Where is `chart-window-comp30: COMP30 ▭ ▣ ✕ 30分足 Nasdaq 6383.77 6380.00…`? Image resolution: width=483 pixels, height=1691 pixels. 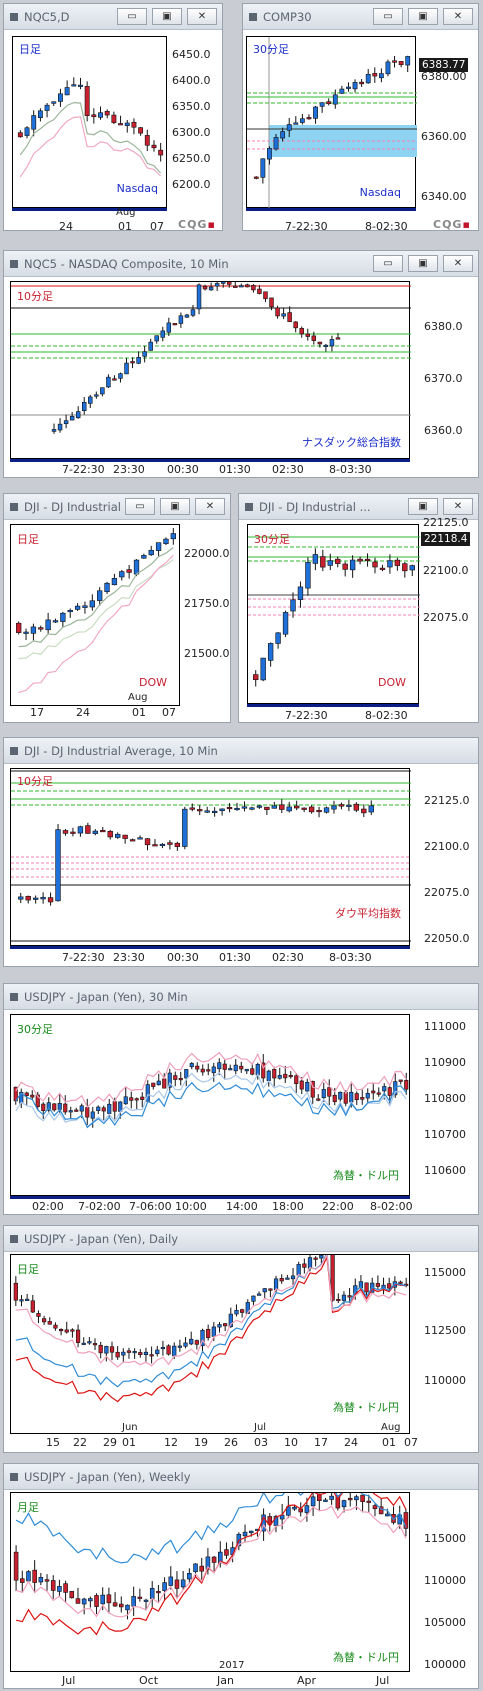
chart-window-comp30: COMP30 ▭ ▣ ✕ 30分足 Nasdaq 6383.77 6380.00… is located at coordinates (360, 117).